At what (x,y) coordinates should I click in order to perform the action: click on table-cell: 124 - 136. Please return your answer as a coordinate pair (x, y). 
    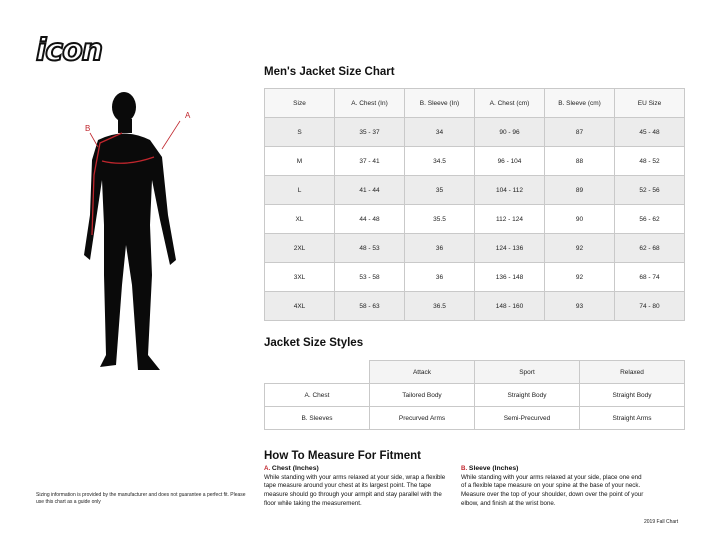
    Looking at the image, I should click on (509, 248).